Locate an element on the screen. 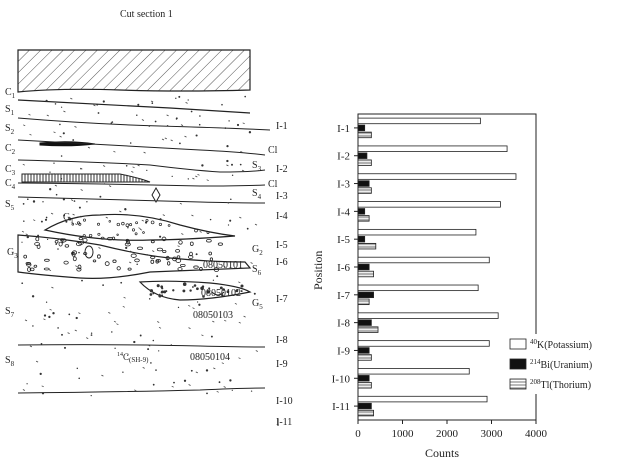  legend-label-0: 40K(Potassium) is located at coordinates (561, 344).